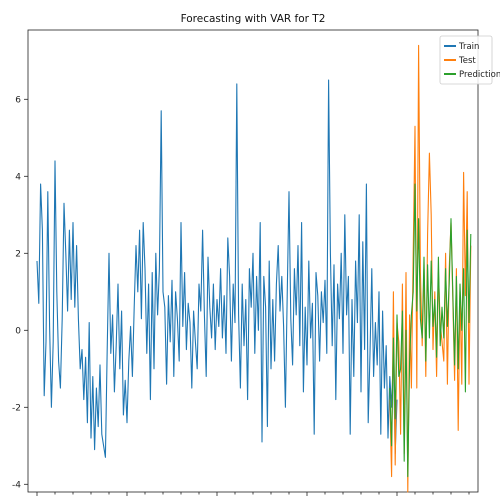  I want to click on y-tick-label: 2, so click(18, 254).